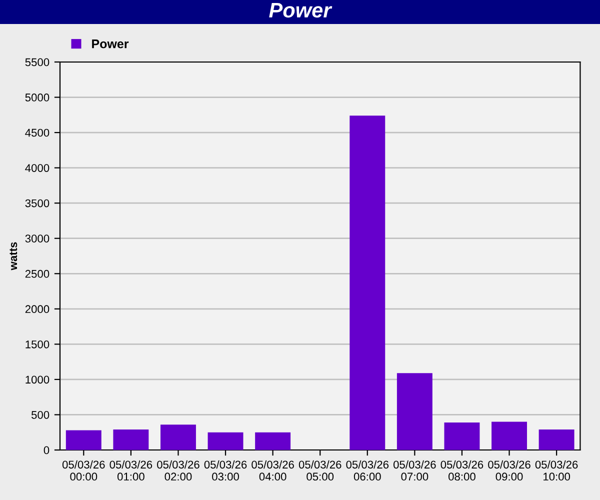 The height and width of the screenshot is (500, 600). I want to click on y-tick-label: 2500, so click(37, 274).